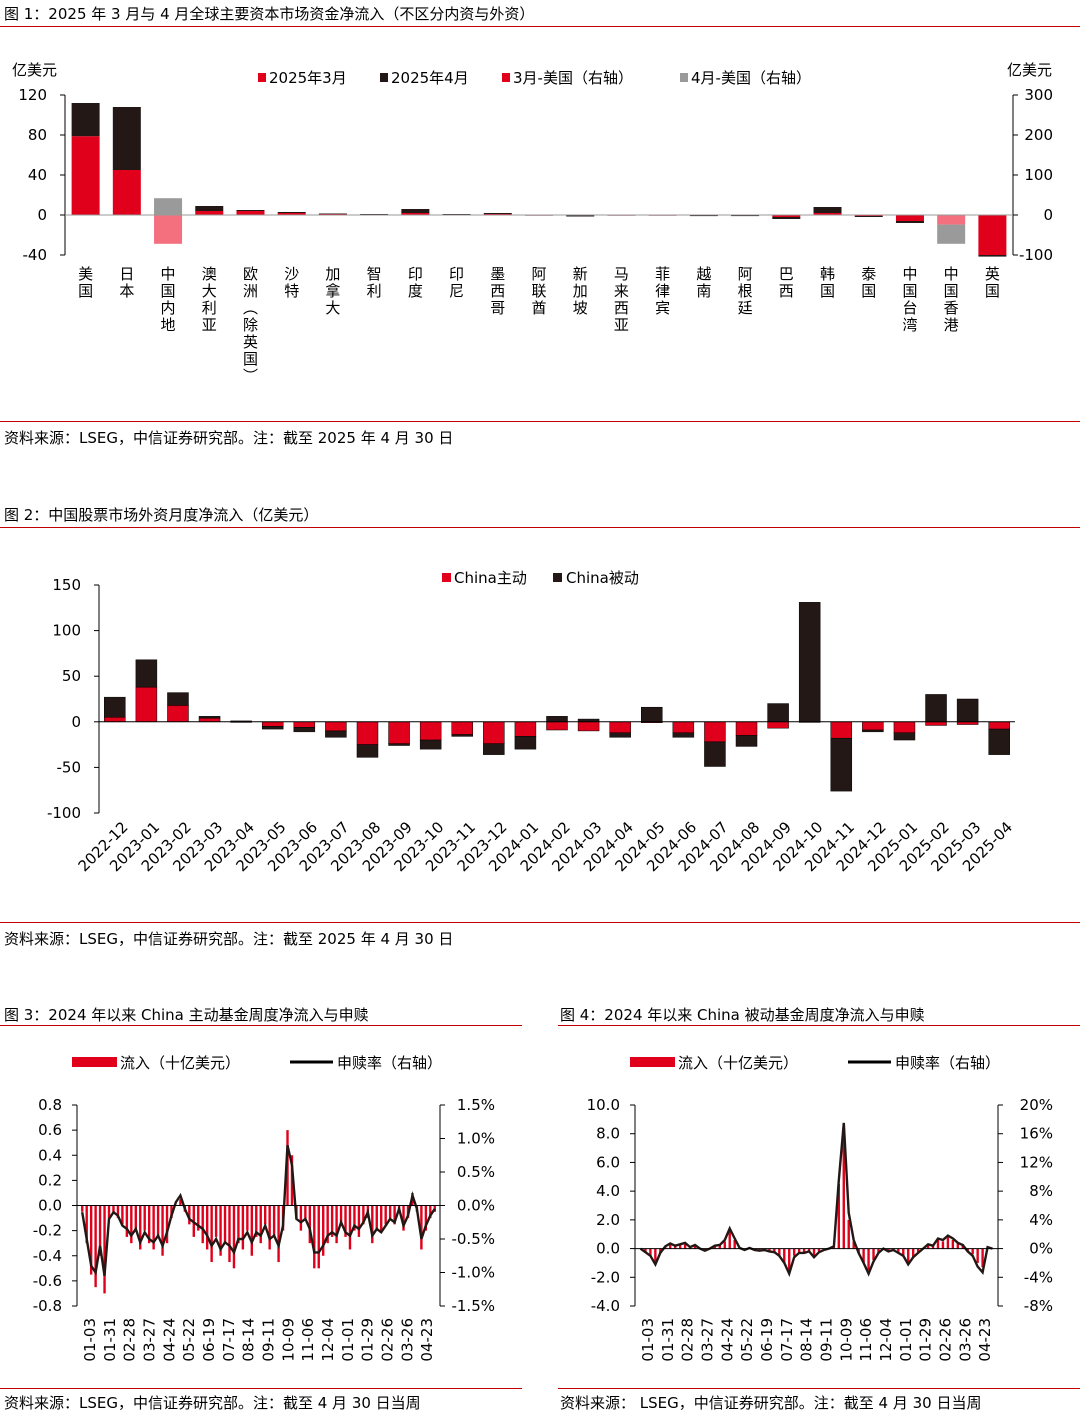 The width and height of the screenshot is (1080, 1415). I want to click on left-tick-label: 0.6, so click(50, 1130).